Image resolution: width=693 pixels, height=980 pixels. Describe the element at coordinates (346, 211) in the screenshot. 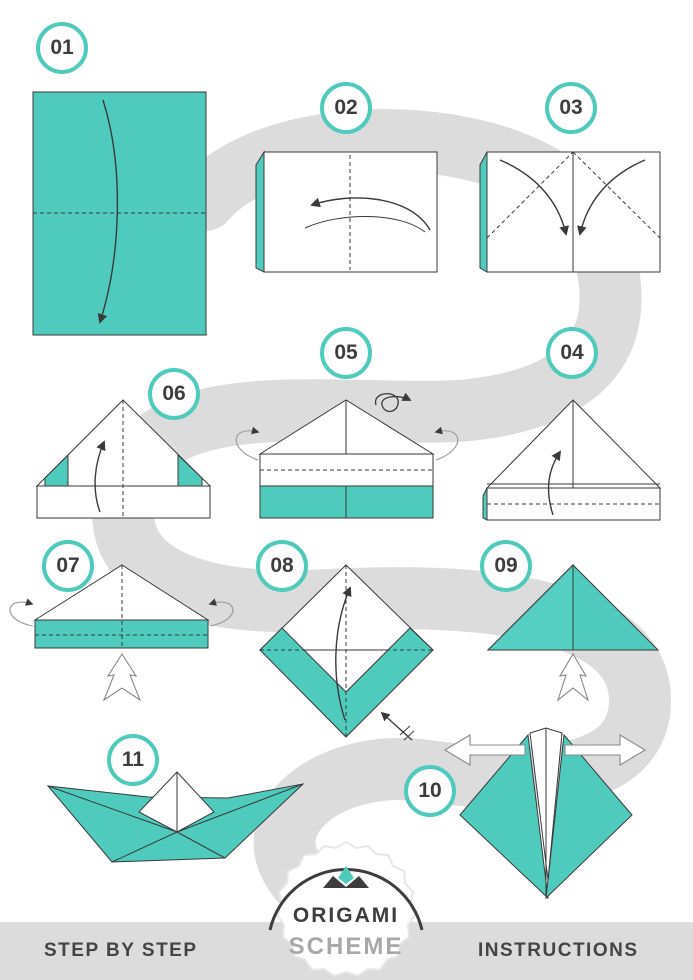

I see `step-02-figure` at that location.